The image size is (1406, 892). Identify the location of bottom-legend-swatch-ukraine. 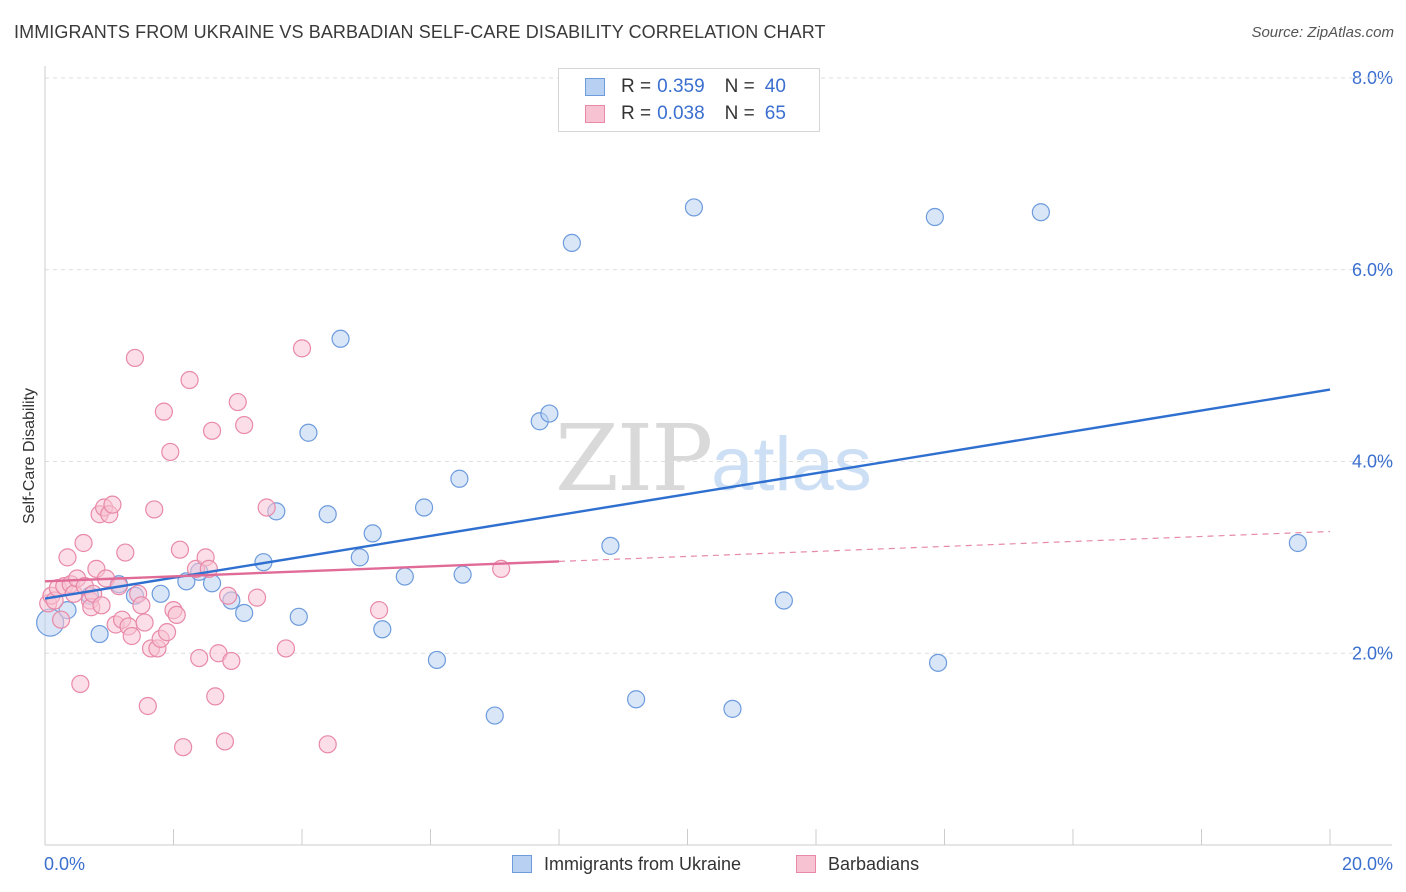
(522, 864).